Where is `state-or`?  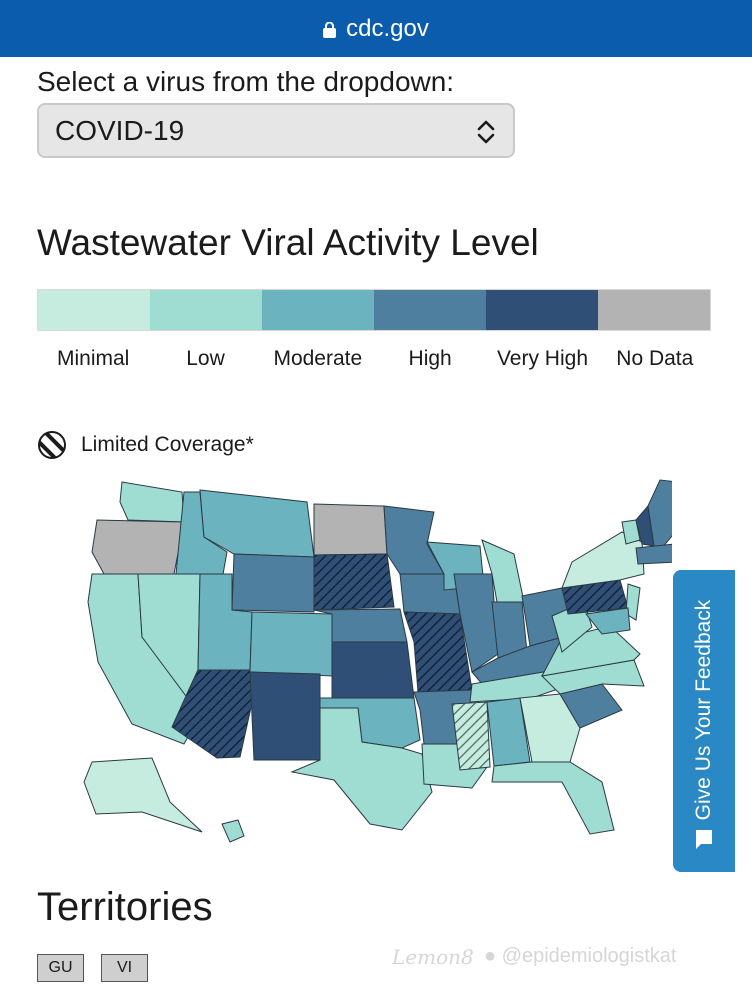 state-or is located at coordinates (138, 547).